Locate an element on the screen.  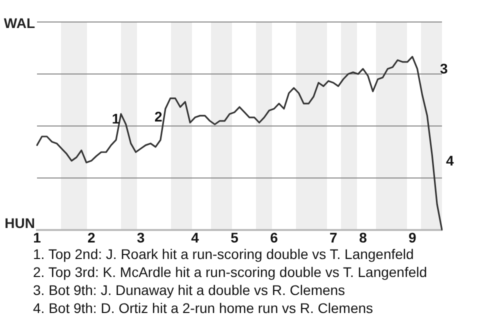
x-tick-label: 6 is located at coordinates (274, 237).